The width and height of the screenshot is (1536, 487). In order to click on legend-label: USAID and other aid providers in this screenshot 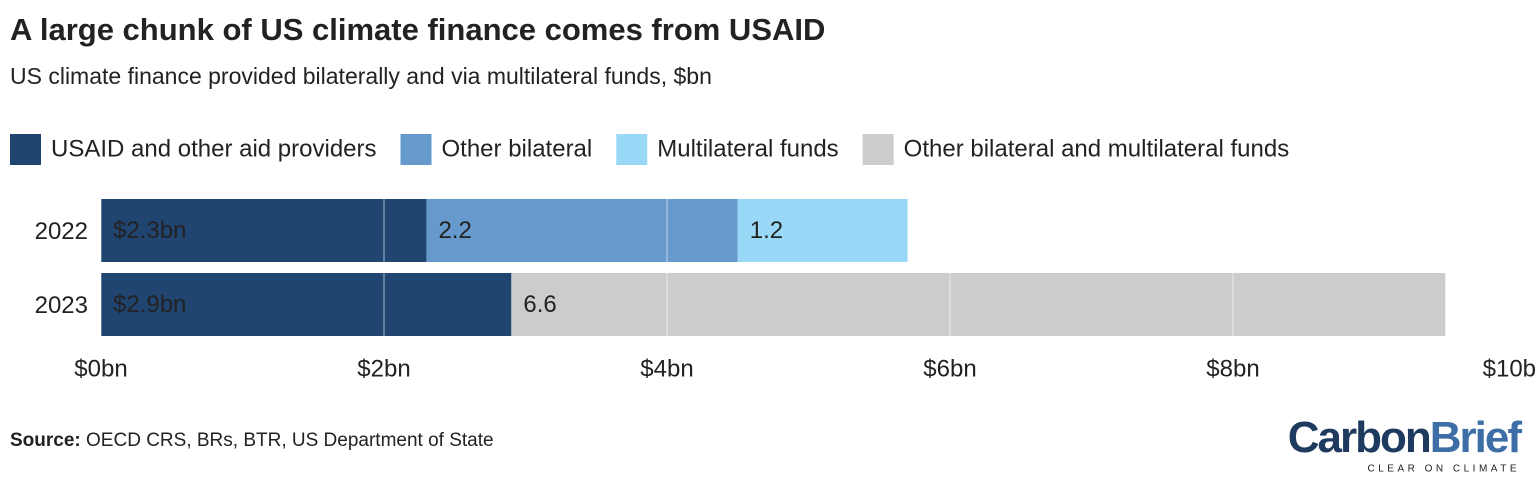, I will do `click(214, 148)`.